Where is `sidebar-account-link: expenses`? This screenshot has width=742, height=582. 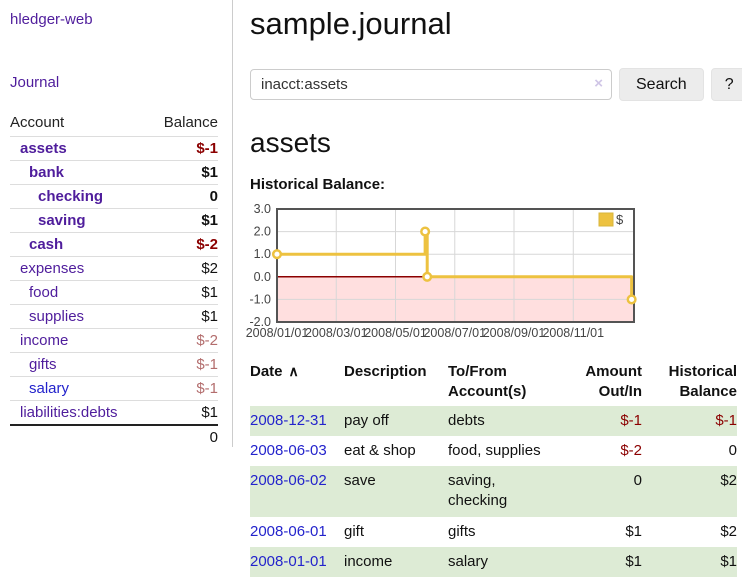
sidebar-account-link: expenses is located at coordinates (52, 268).